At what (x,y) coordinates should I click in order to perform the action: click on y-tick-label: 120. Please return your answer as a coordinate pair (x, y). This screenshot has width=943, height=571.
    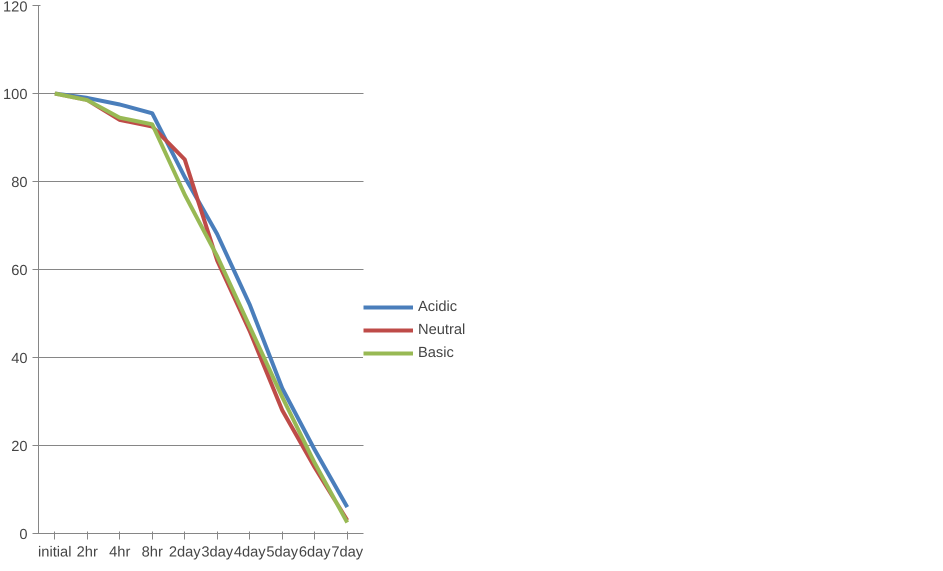
    Looking at the image, I should click on (15, 8).